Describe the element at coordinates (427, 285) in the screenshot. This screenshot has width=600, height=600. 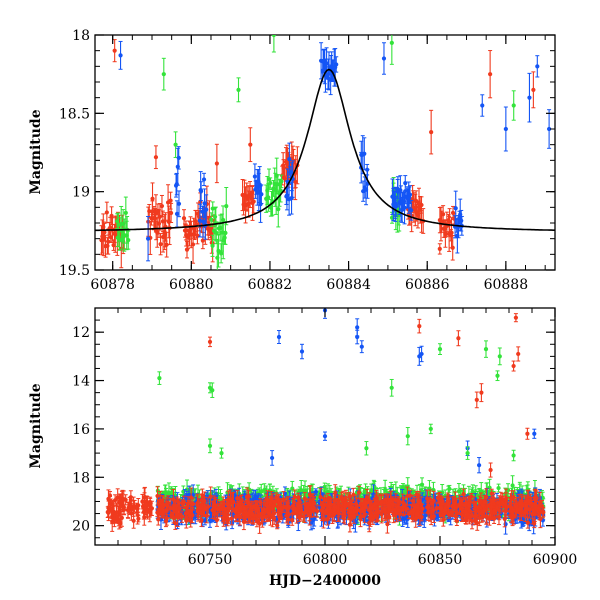
I see `top-x-tick-label: 60886` at that location.